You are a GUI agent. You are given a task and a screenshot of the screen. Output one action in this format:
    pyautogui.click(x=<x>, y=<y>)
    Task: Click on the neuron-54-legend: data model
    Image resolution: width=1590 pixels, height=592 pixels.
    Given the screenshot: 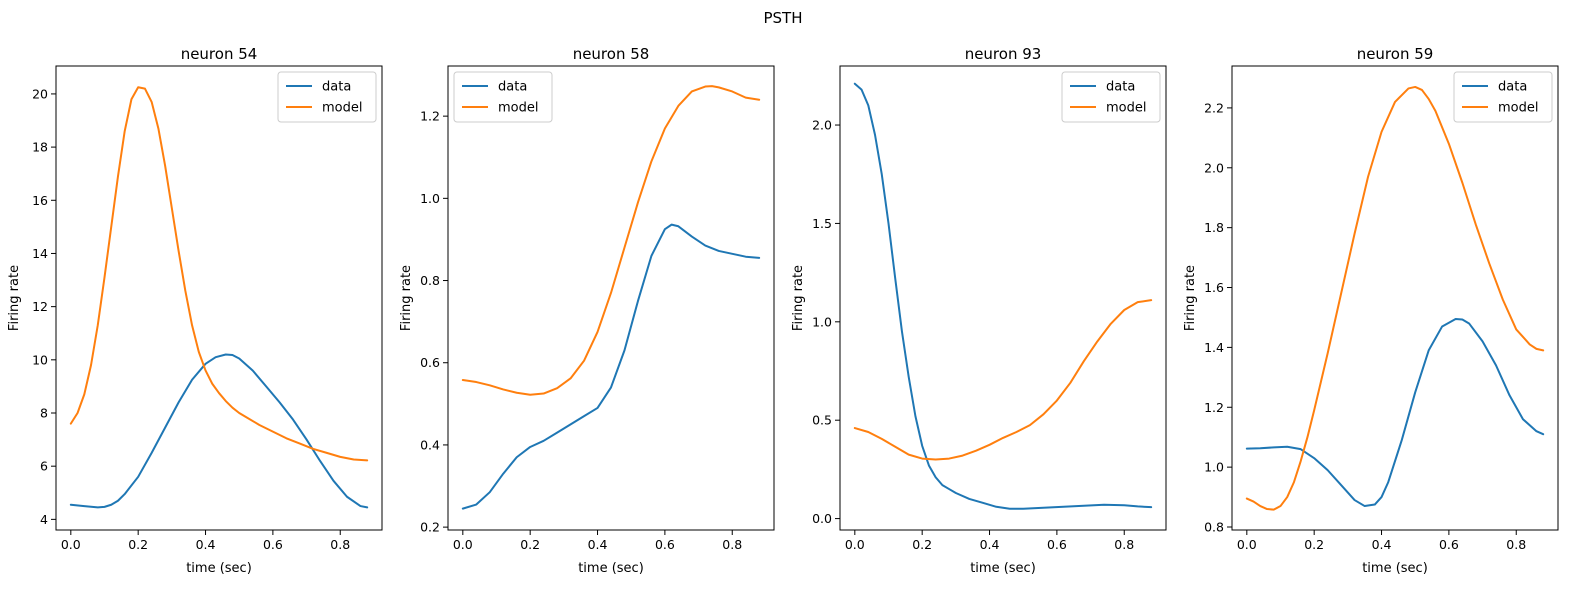 What is the action you would take?
    pyautogui.click(x=327, y=97)
    